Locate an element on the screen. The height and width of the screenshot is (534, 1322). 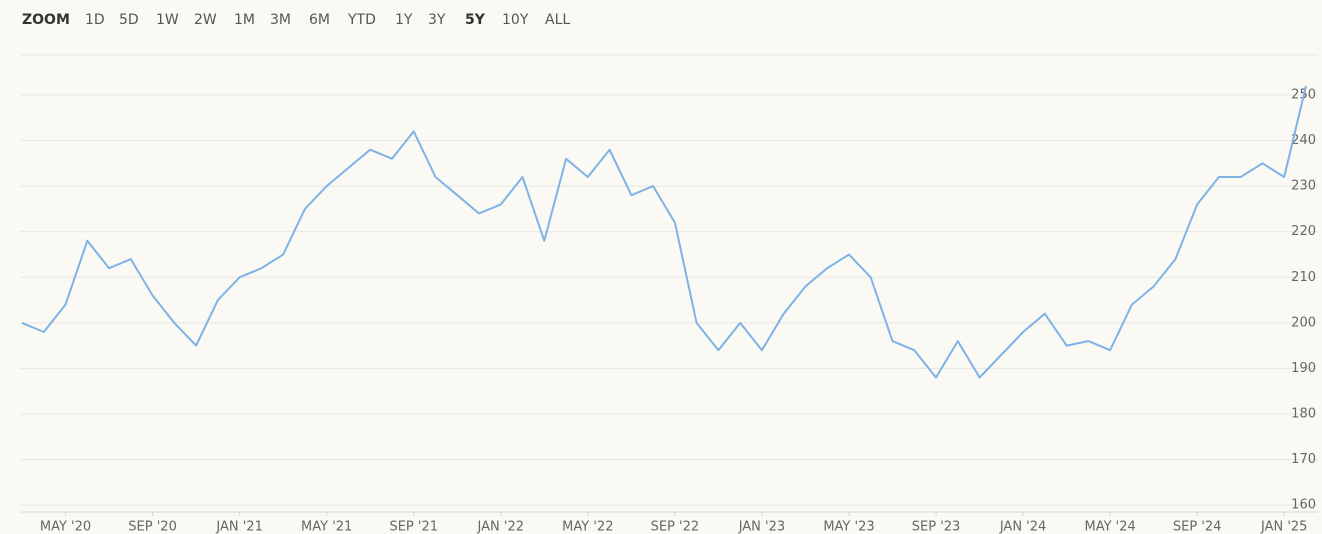
range-button: 5Y is located at coordinates (475, 20).